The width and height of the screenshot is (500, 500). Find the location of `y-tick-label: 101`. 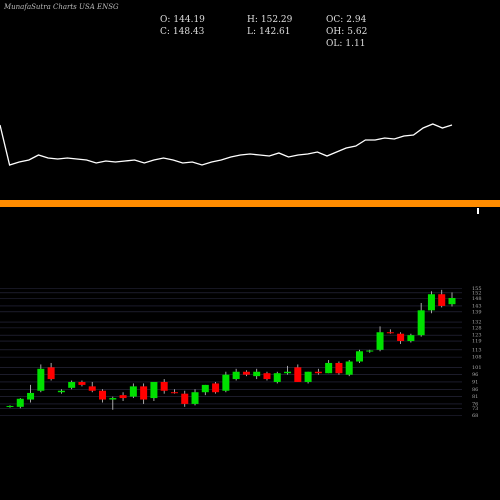

y-tick-label: 101 is located at coordinates (477, 368).